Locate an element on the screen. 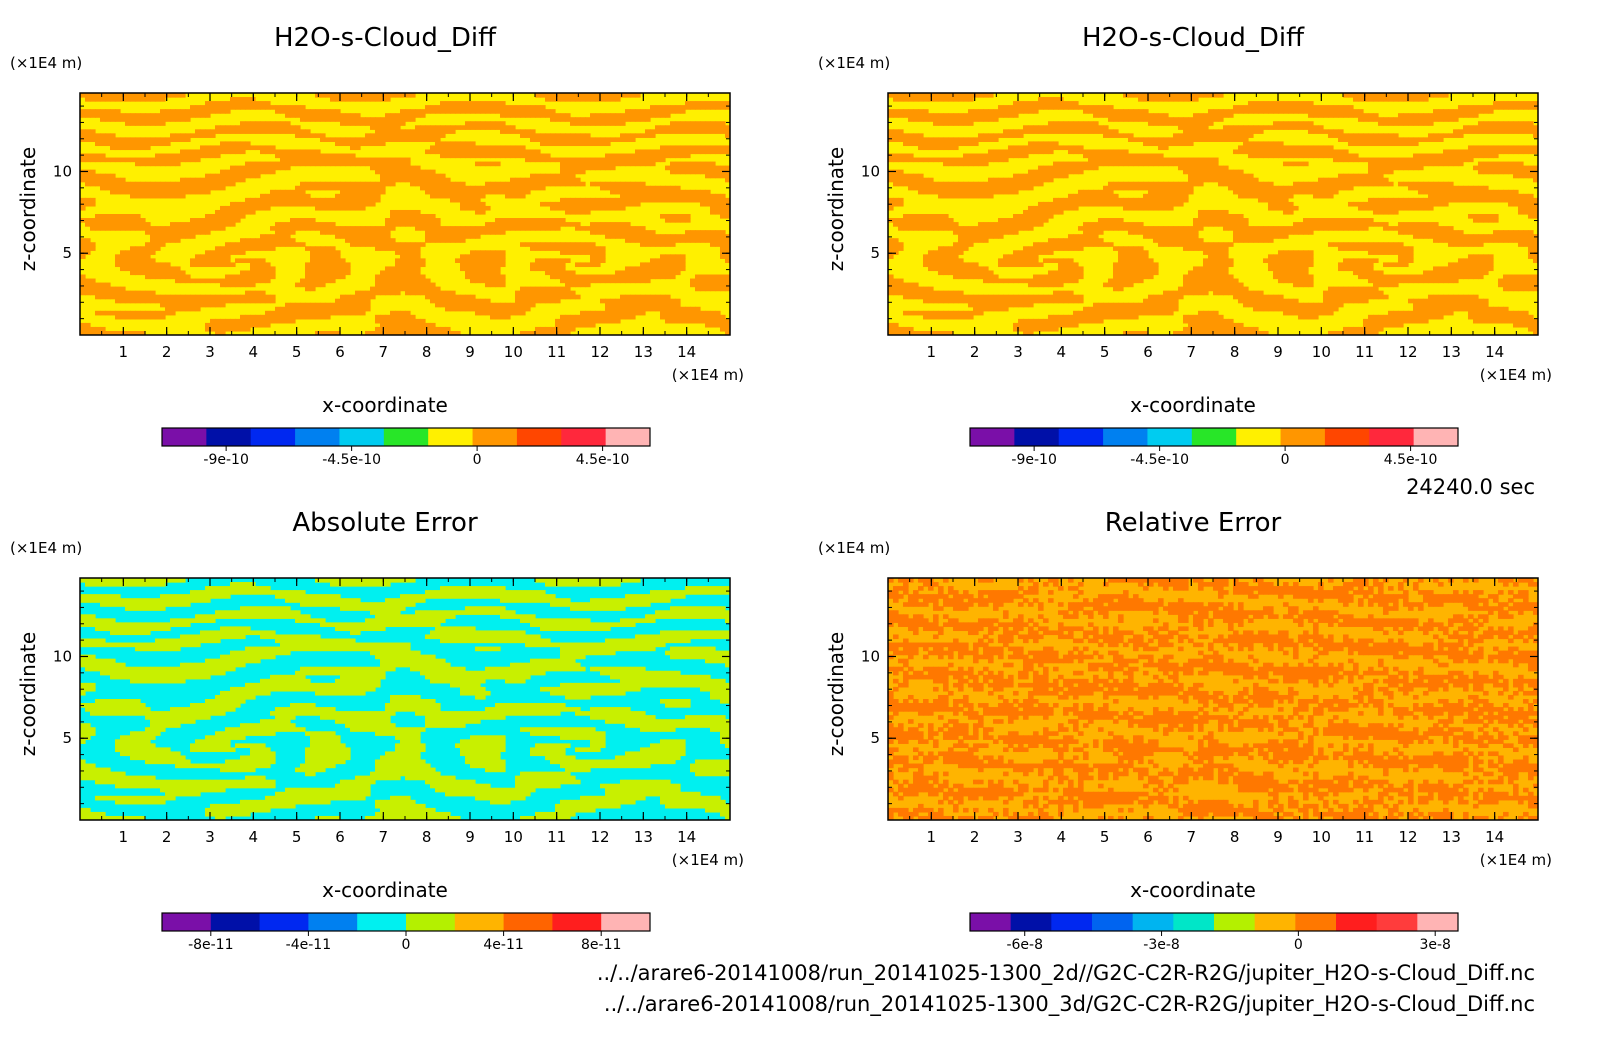  colorbar-tick-label: -4.5e-10 is located at coordinates (351, 460).